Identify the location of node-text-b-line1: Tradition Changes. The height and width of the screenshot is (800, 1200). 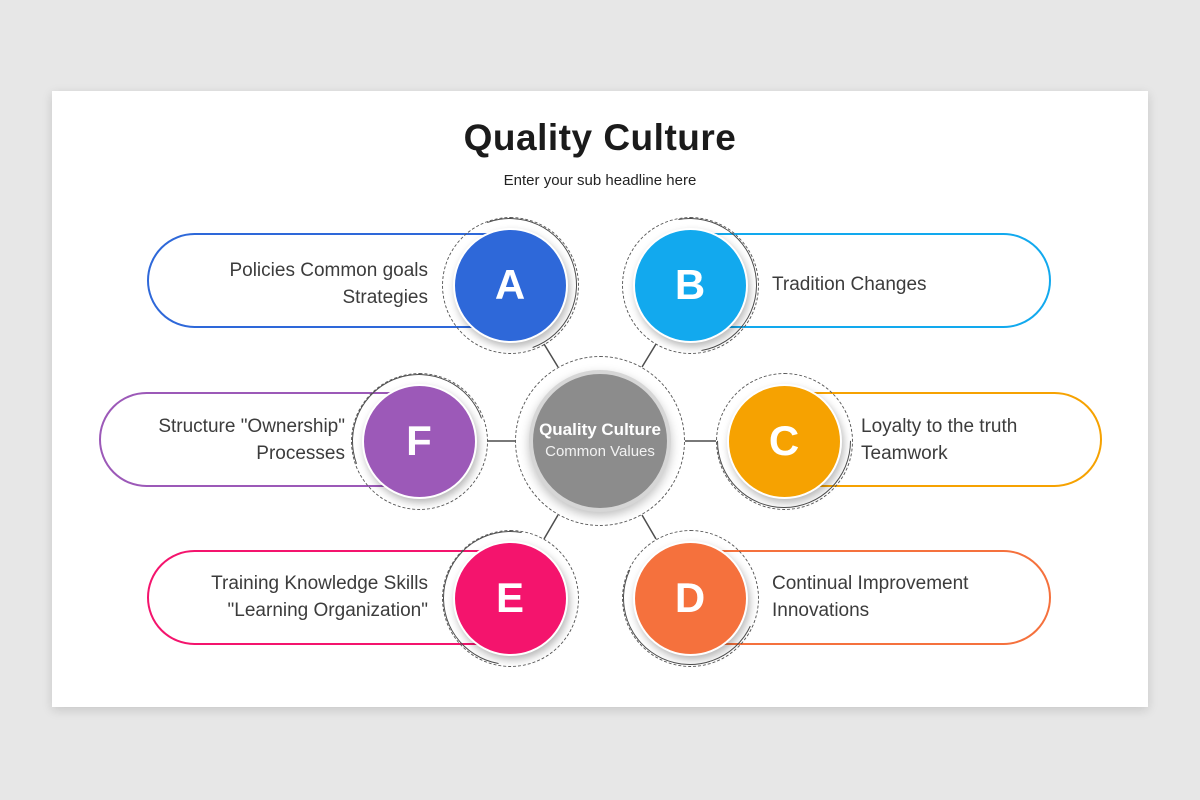
(849, 284).